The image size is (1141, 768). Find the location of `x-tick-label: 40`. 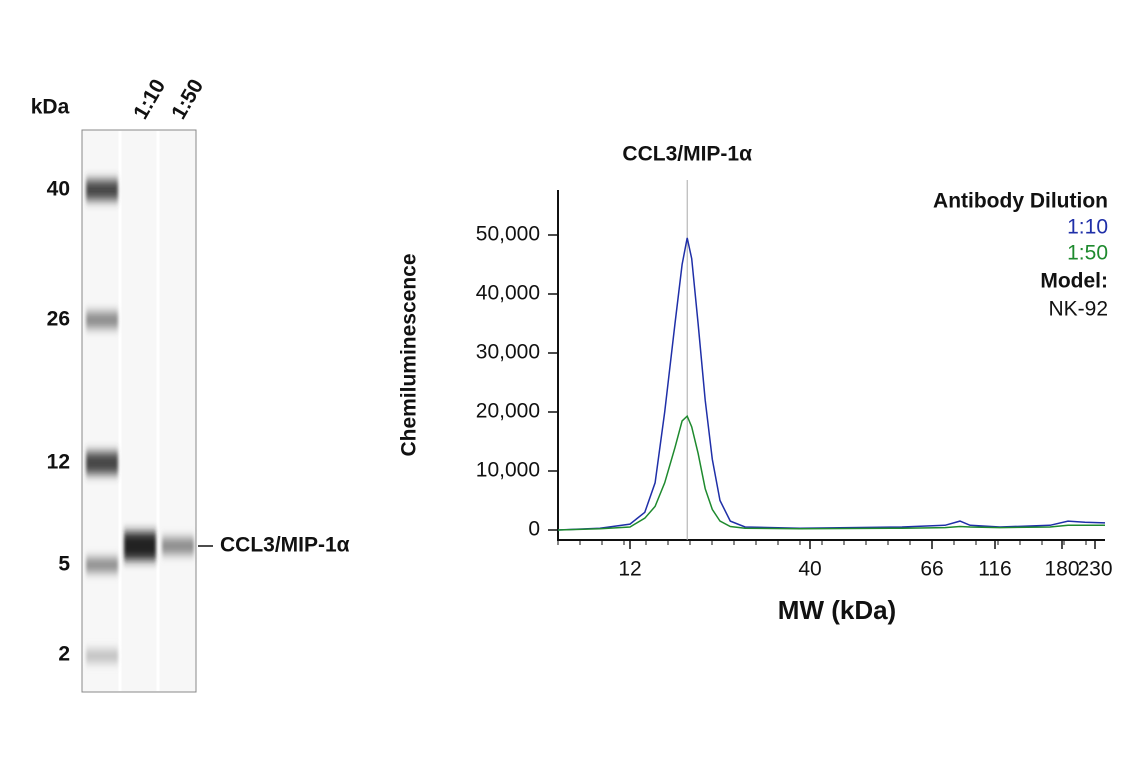

x-tick-label: 40 is located at coordinates (809, 569).